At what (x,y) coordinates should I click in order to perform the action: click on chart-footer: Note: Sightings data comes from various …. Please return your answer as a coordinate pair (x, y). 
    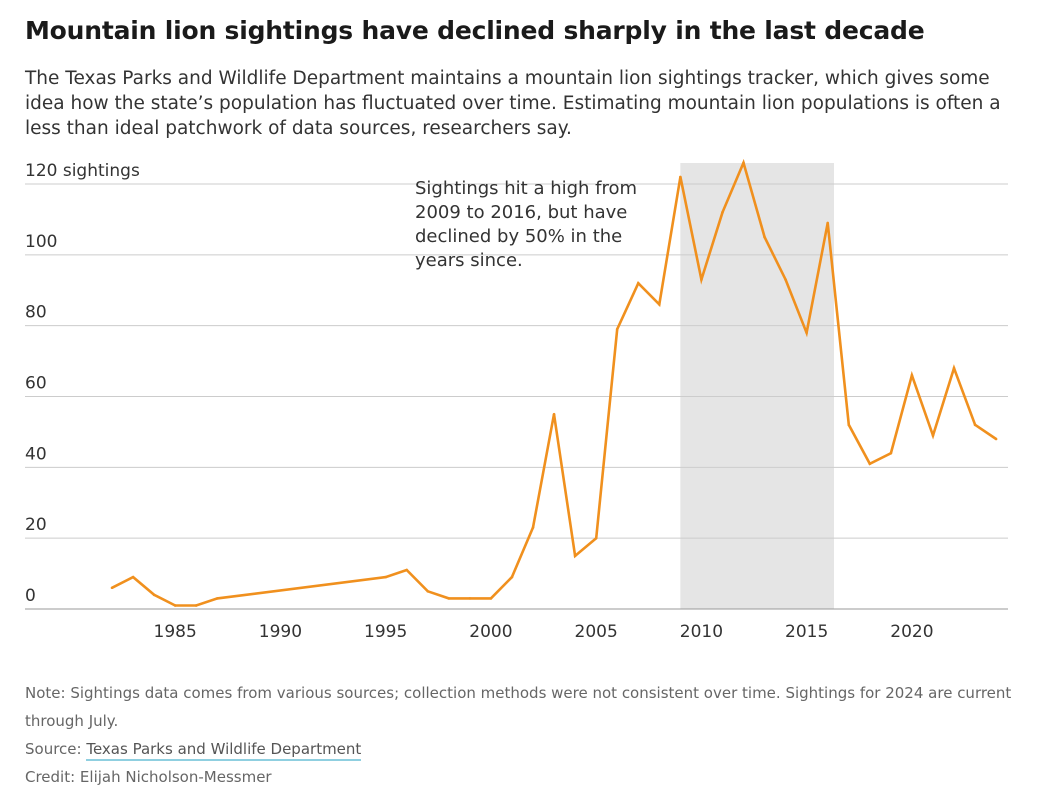
    Looking at the image, I should click on (525, 735).